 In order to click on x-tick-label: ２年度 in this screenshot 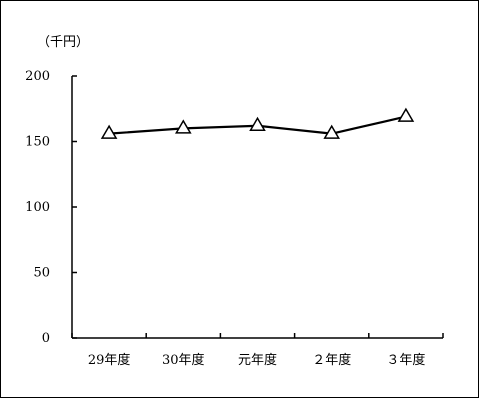, I will do `click(331, 360)`.